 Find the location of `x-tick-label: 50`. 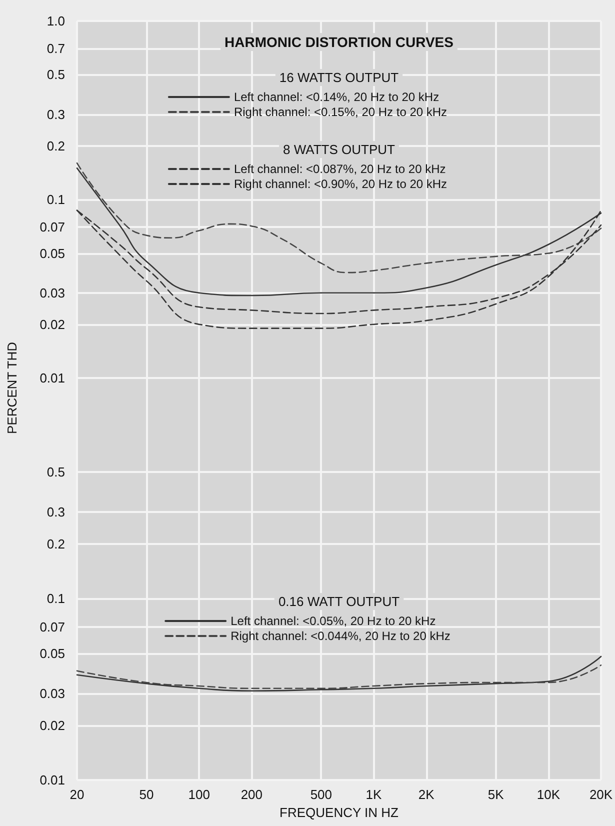

x-tick-label: 50 is located at coordinates (146, 794).